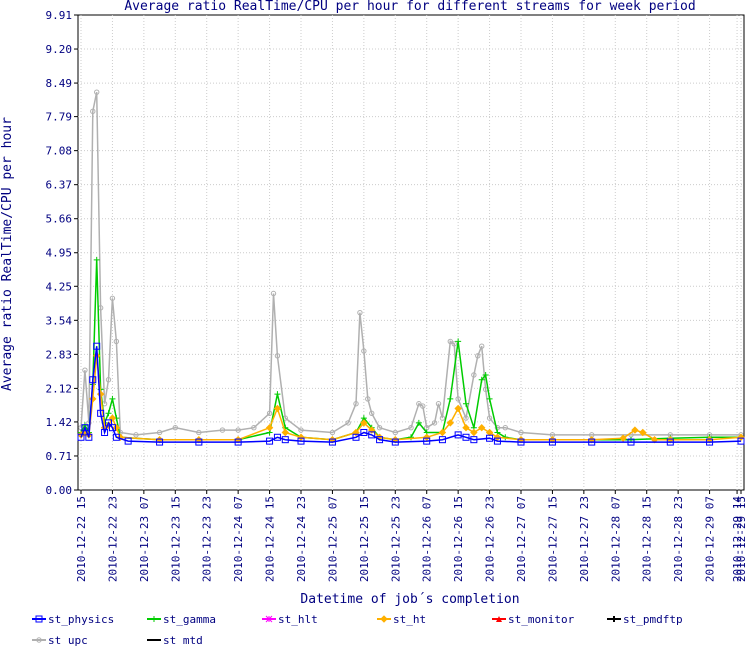  What do you see at coordinates (81, 539) in the screenshot?
I see `x-tick-label: 2010-12-22 15` at bounding box center [81, 539].